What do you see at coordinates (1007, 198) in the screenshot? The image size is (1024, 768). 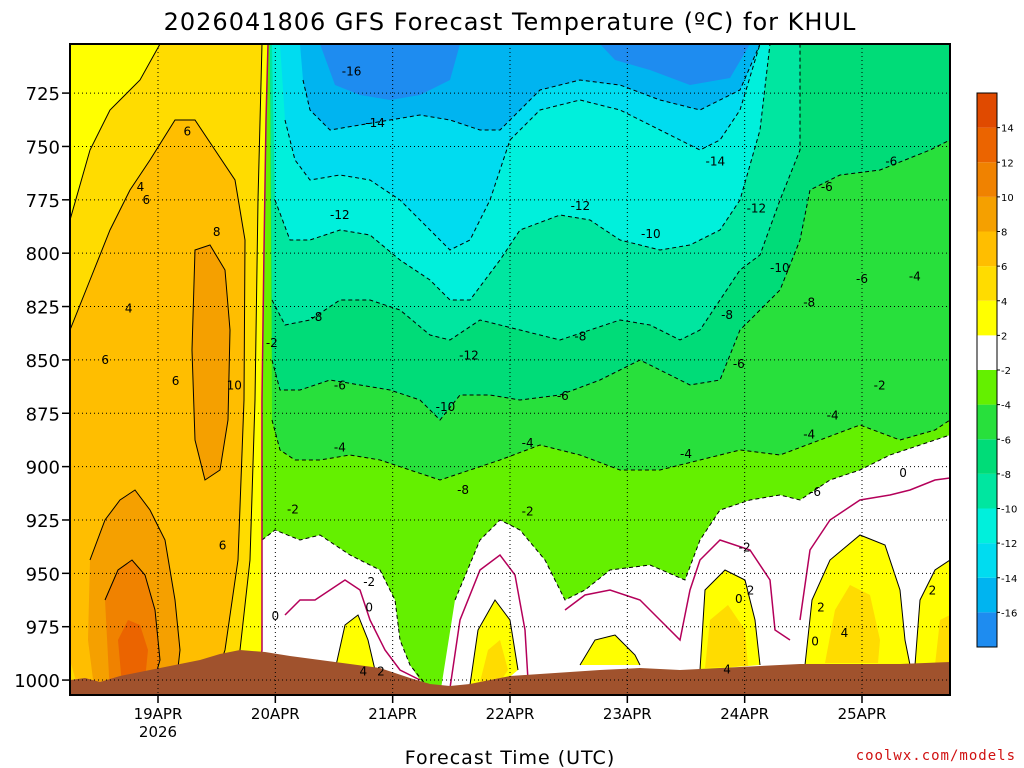 I see `colorbar-tick-label: 10` at bounding box center [1007, 198].